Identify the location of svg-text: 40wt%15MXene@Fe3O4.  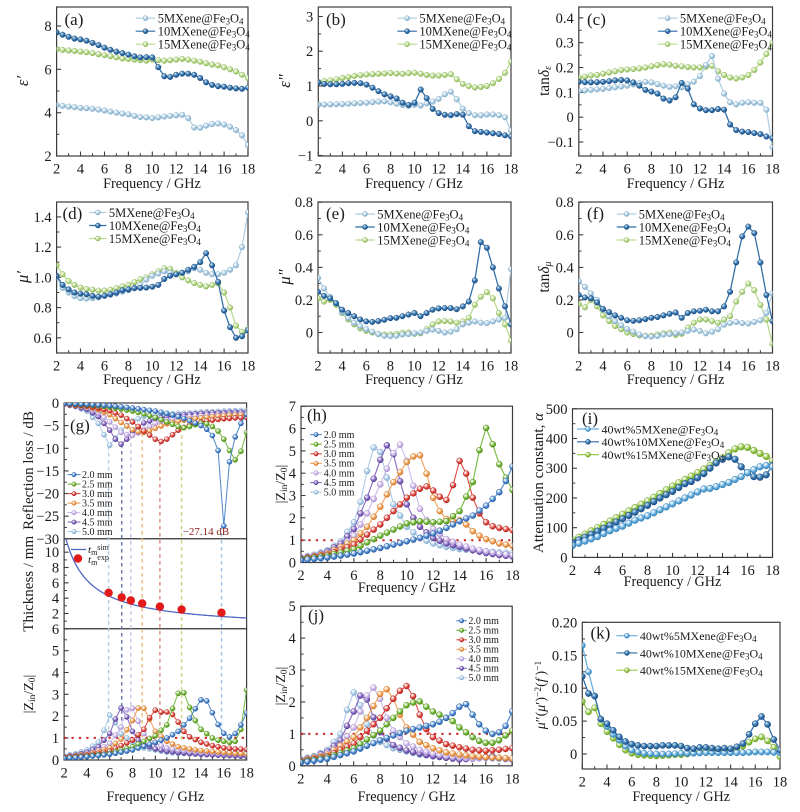
(701, 671).